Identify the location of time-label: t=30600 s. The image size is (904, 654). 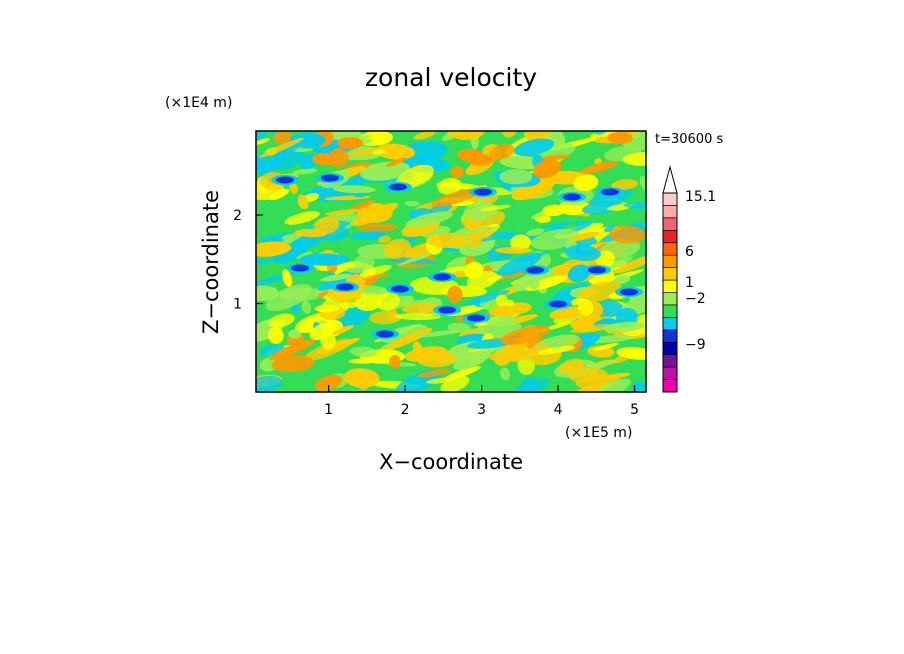
(689, 139).